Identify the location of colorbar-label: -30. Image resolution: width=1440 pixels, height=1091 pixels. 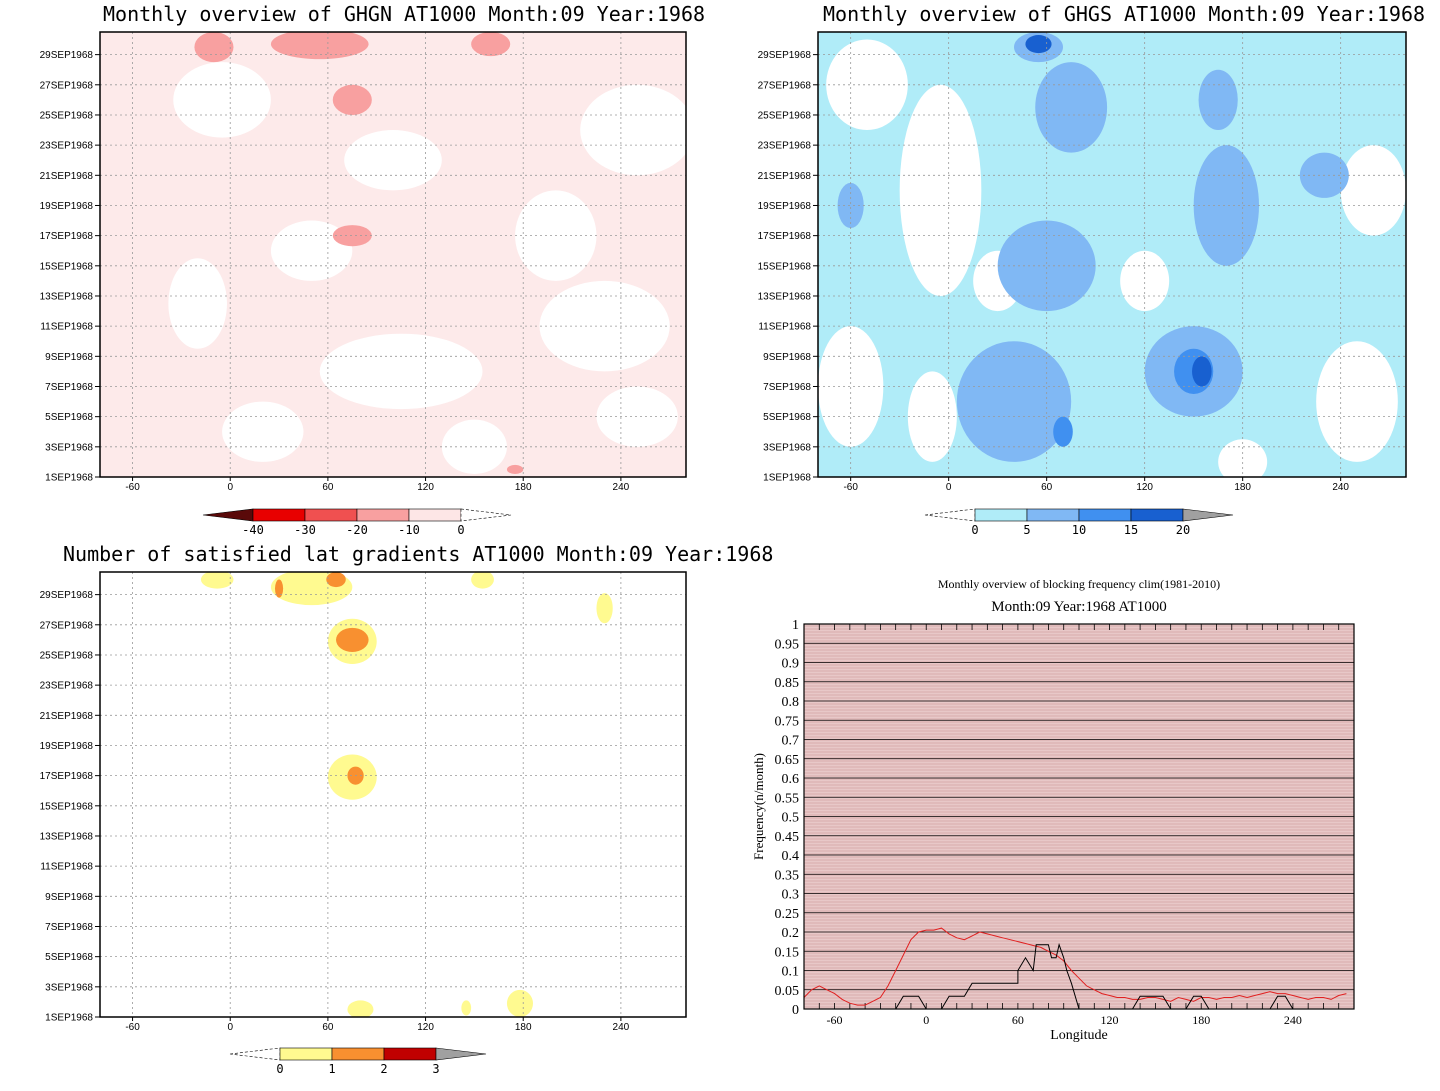
(305, 530).